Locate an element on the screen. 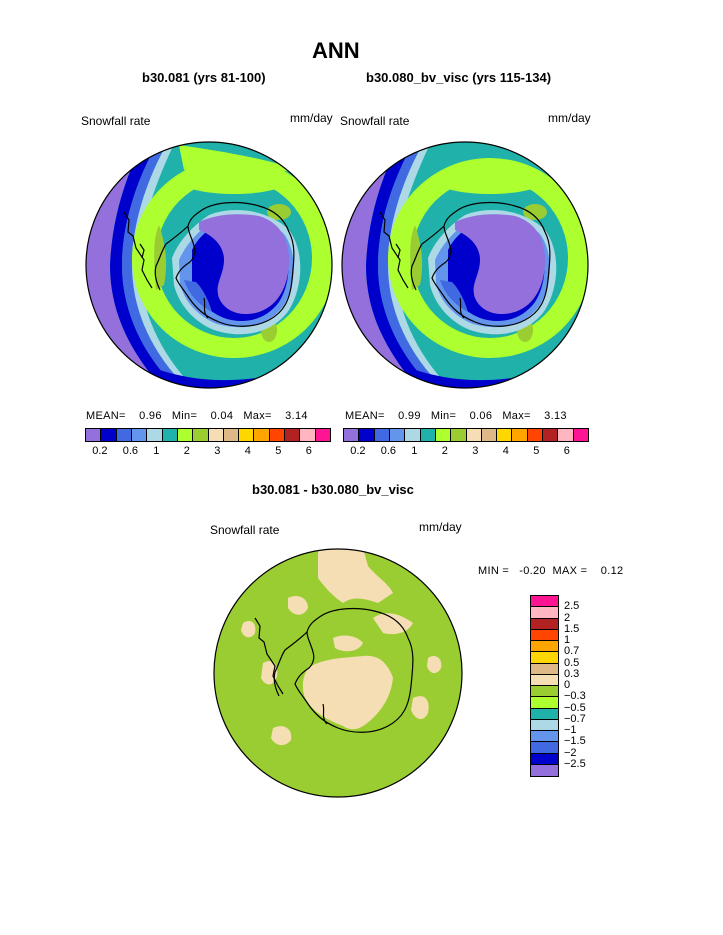  right-polar-map is located at coordinates (465, 265).